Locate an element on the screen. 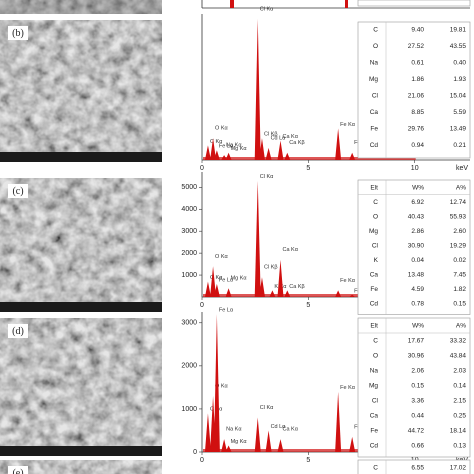 The image size is (474, 474). x-tick-label: 5 is located at coordinates (308, 460).